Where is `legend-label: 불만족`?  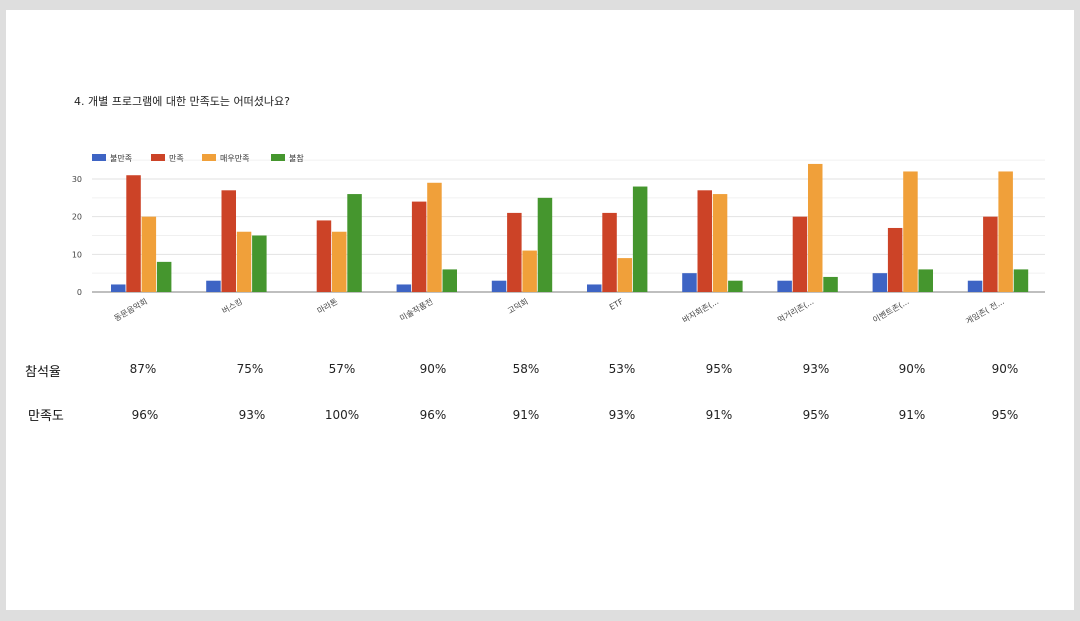
legend-label: 불만족 is located at coordinates (121, 158).